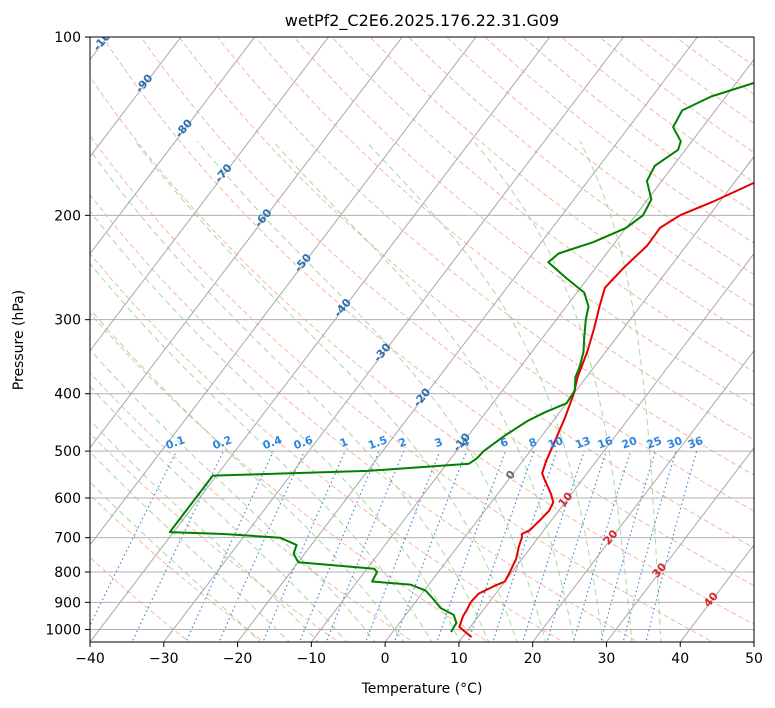 This screenshot has height=708, width=775. What do you see at coordinates (344, 442) in the screenshot?
I see `mixing-ratio-label: 1` at bounding box center [344, 442].